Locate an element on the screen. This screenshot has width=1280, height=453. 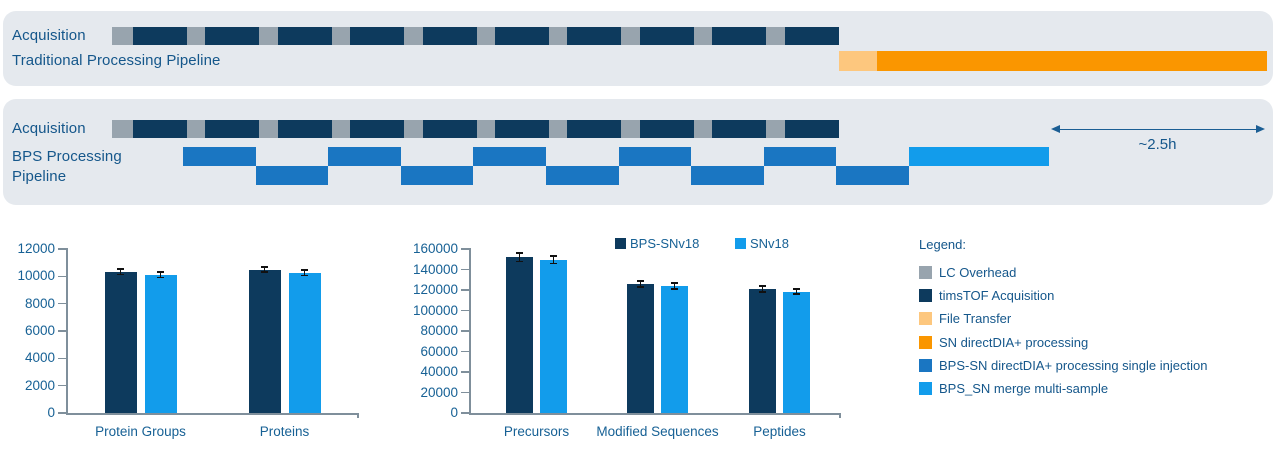
legend-title: Legend: is located at coordinates (942, 244).